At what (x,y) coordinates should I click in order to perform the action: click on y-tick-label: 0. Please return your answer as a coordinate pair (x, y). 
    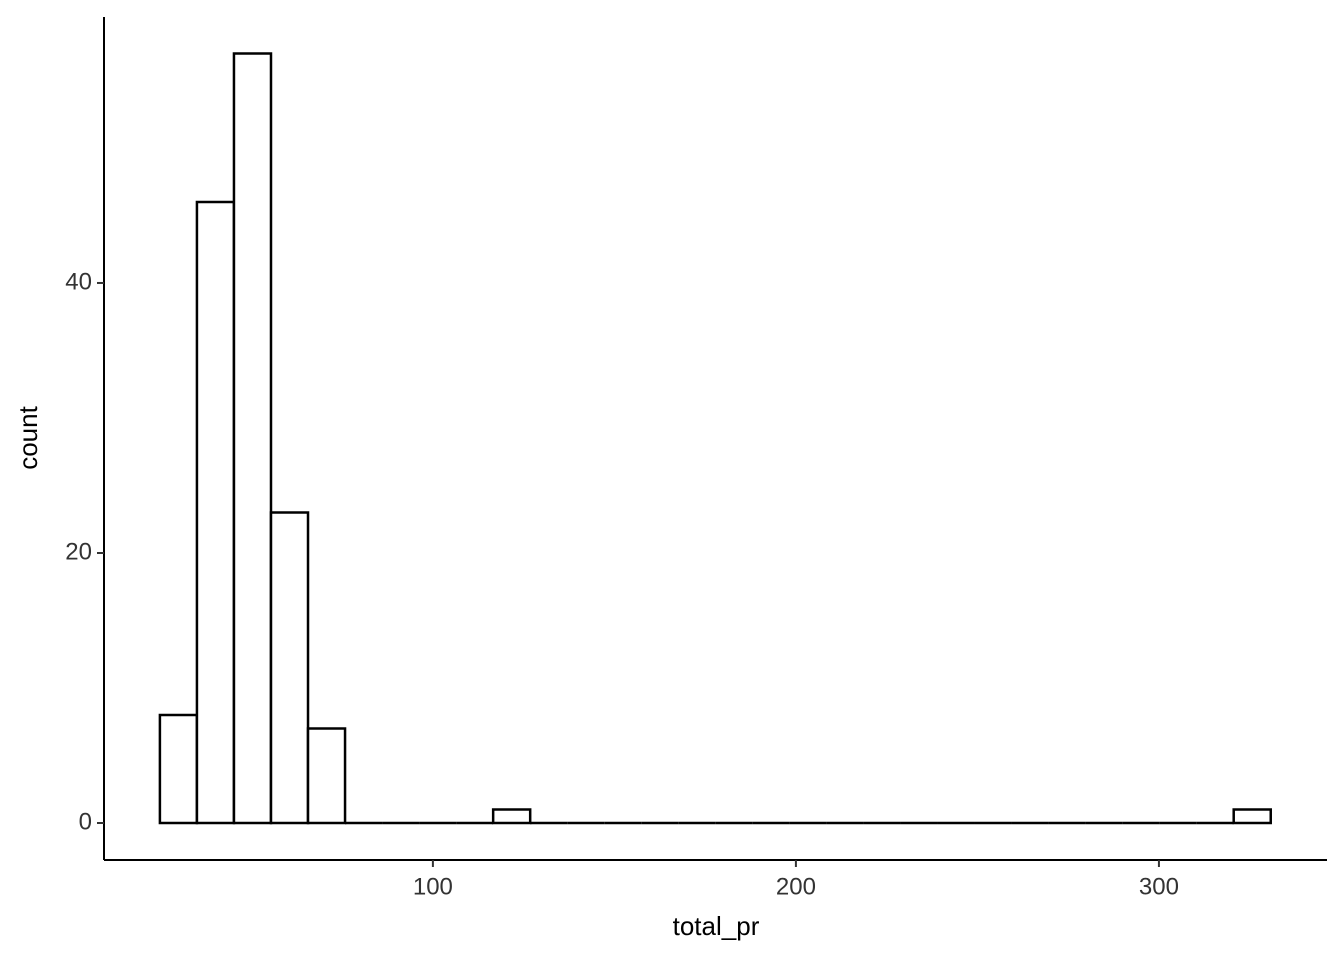
    Looking at the image, I should click on (85, 821).